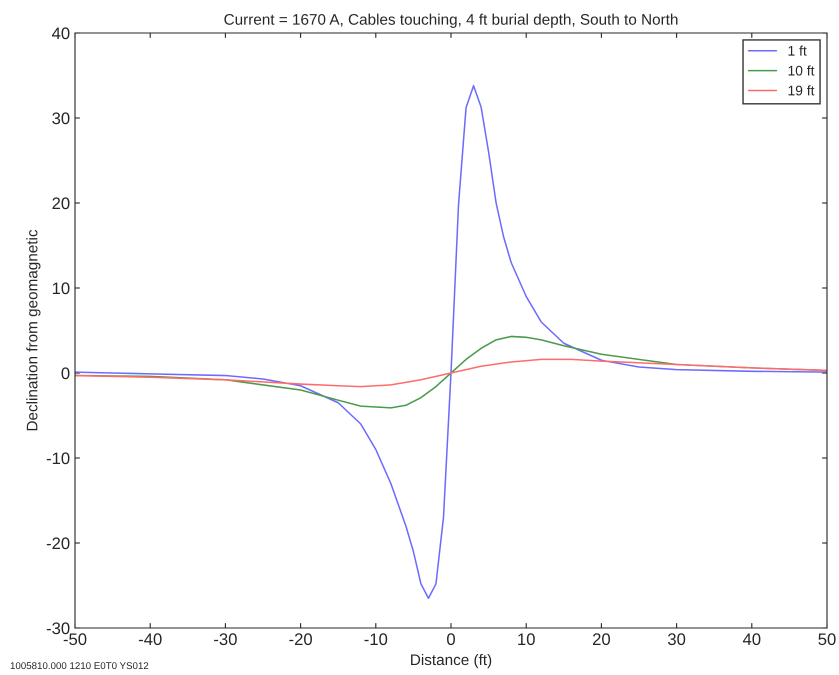 Image resolution: width=839 pixels, height=675 pixels. I want to click on y-tick-label: 30, so click(61, 118).